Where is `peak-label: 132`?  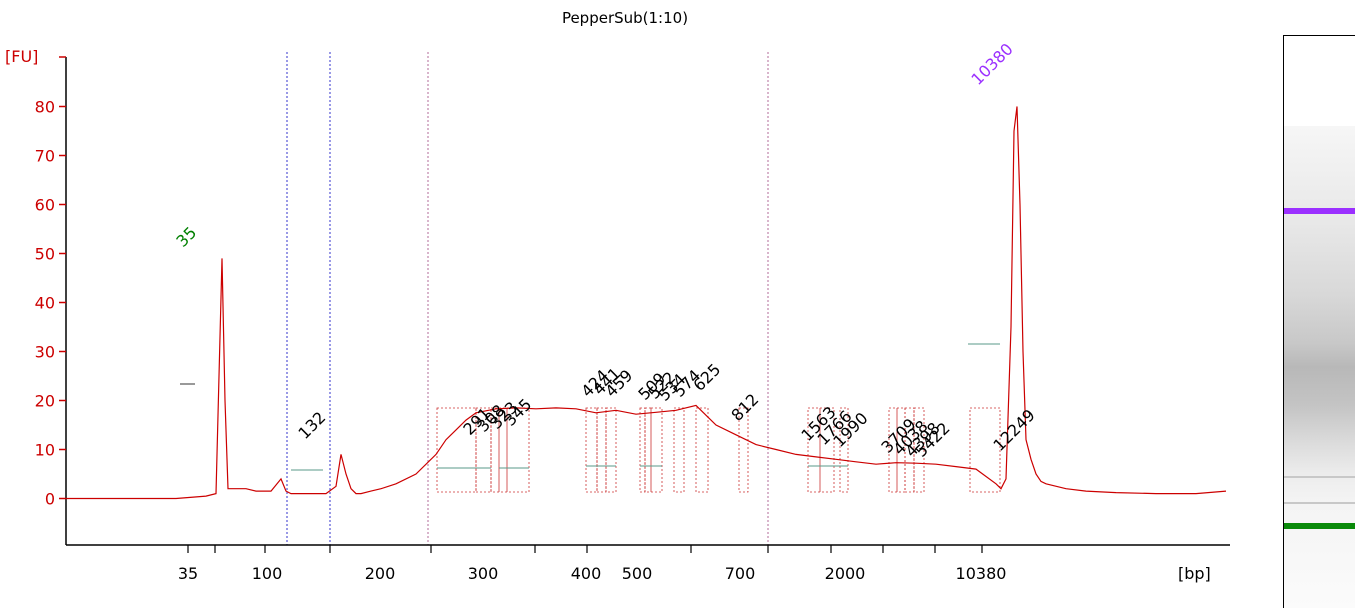 peak-label: 132 is located at coordinates (311, 425).